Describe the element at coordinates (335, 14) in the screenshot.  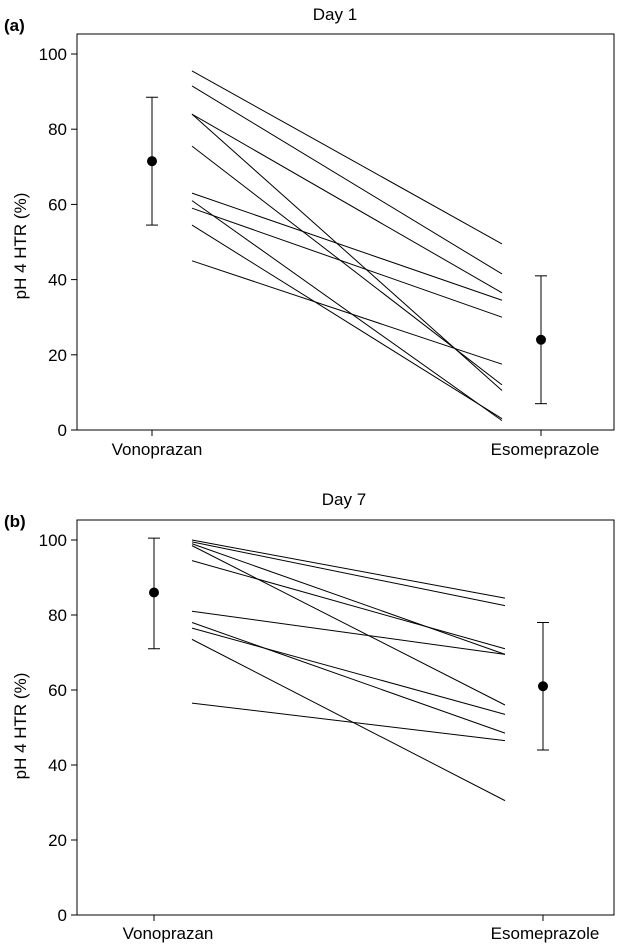
I see `chart-title: Day 1` at that location.